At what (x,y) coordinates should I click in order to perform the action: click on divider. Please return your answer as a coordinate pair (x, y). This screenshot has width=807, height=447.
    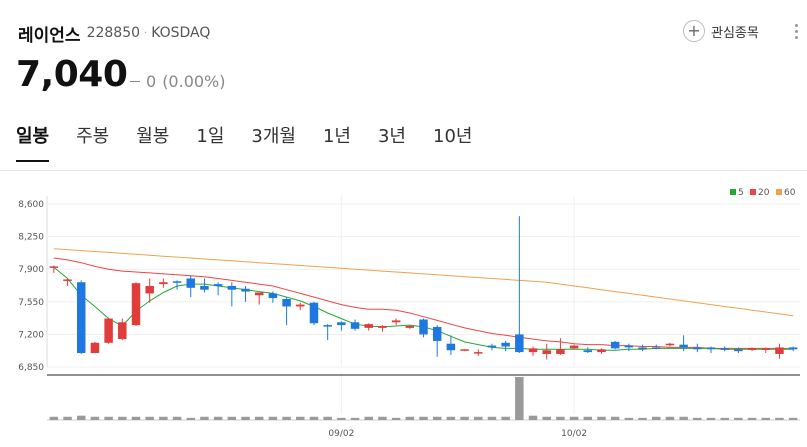
    Looking at the image, I should click on (403, 170).